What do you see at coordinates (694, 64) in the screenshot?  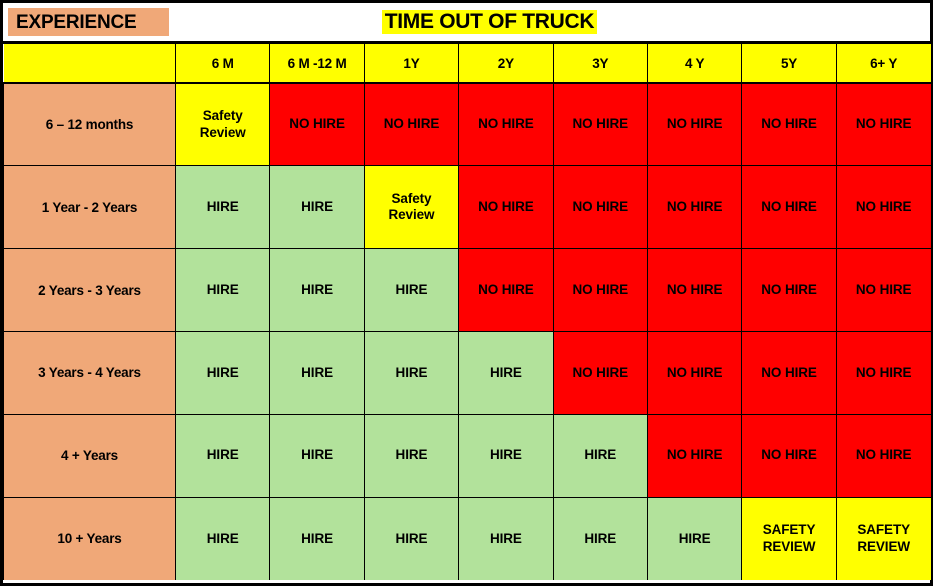 I see `column-header-4y: 4 Y` at bounding box center [694, 64].